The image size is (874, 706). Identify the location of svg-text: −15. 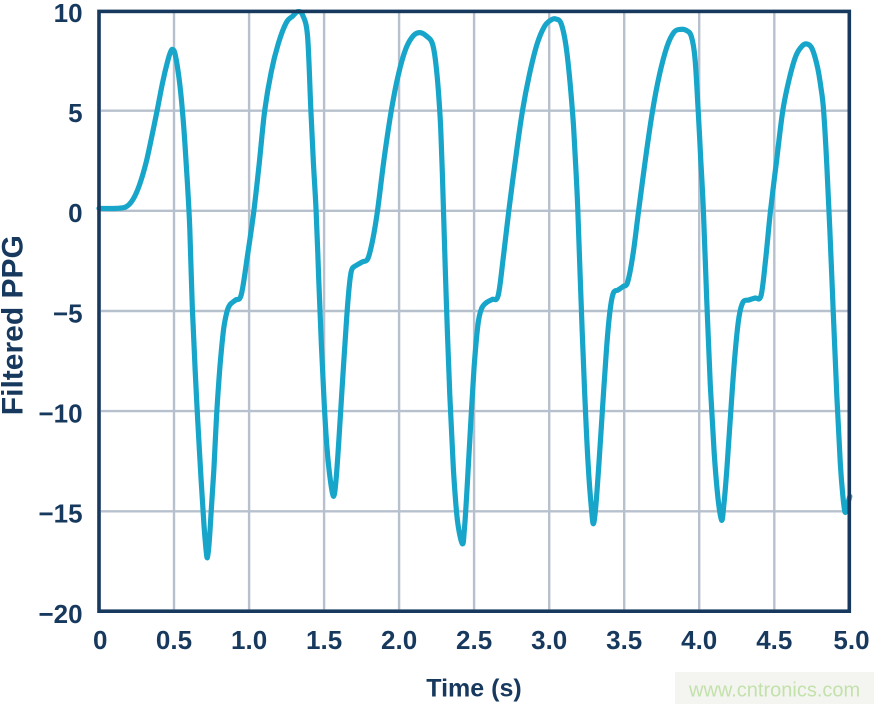
(60, 514).